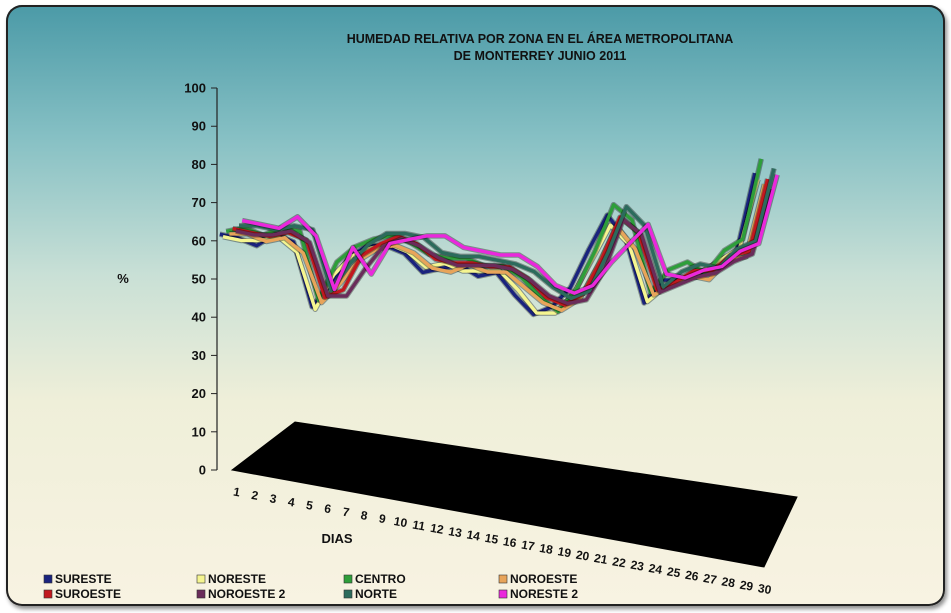  What do you see at coordinates (601, 559) in the screenshot?
I see `x-tick-label: 21` at bounding box center [601, 559].